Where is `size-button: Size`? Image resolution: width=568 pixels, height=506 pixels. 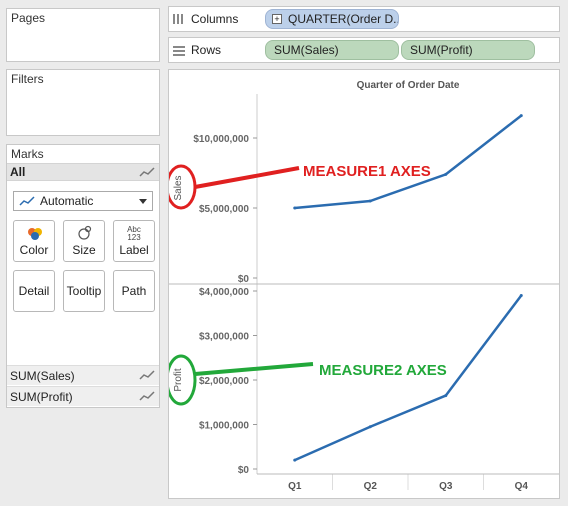
size-button: Size is located at coordinates (84, 241).